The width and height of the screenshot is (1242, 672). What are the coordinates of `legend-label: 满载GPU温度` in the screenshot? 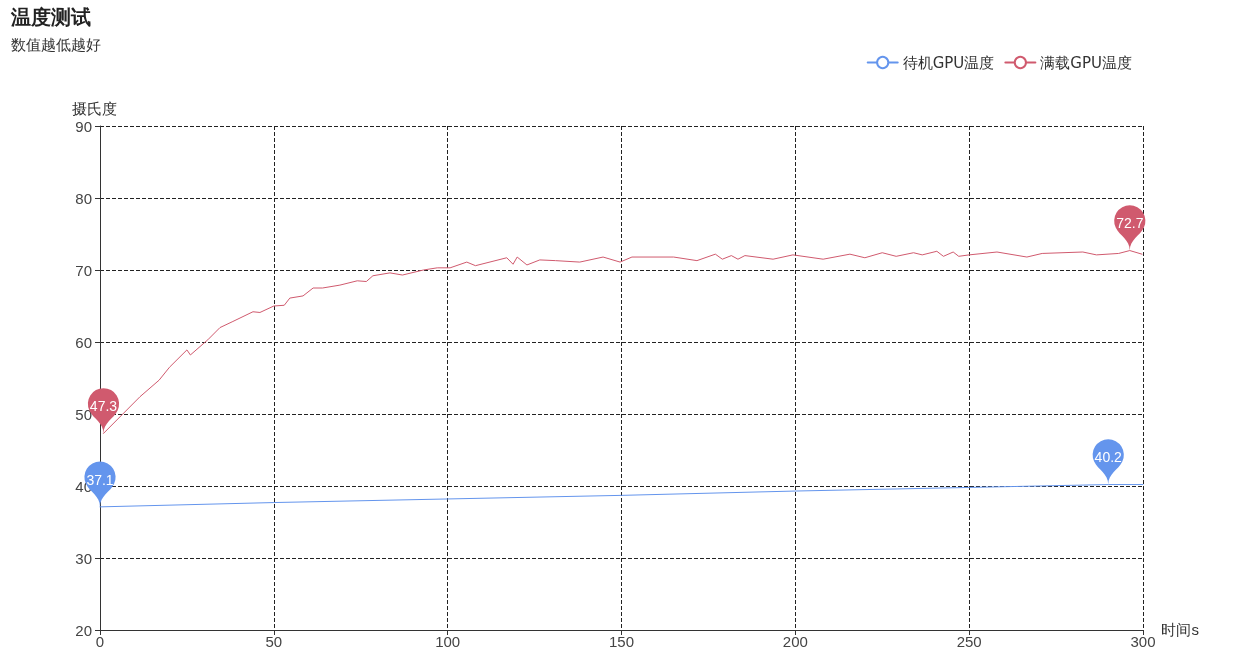 It's located at (1086, 62).